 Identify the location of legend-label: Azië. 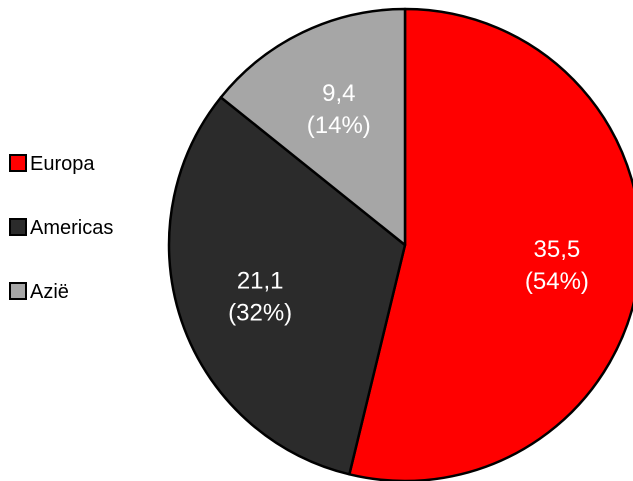
(49, 292).